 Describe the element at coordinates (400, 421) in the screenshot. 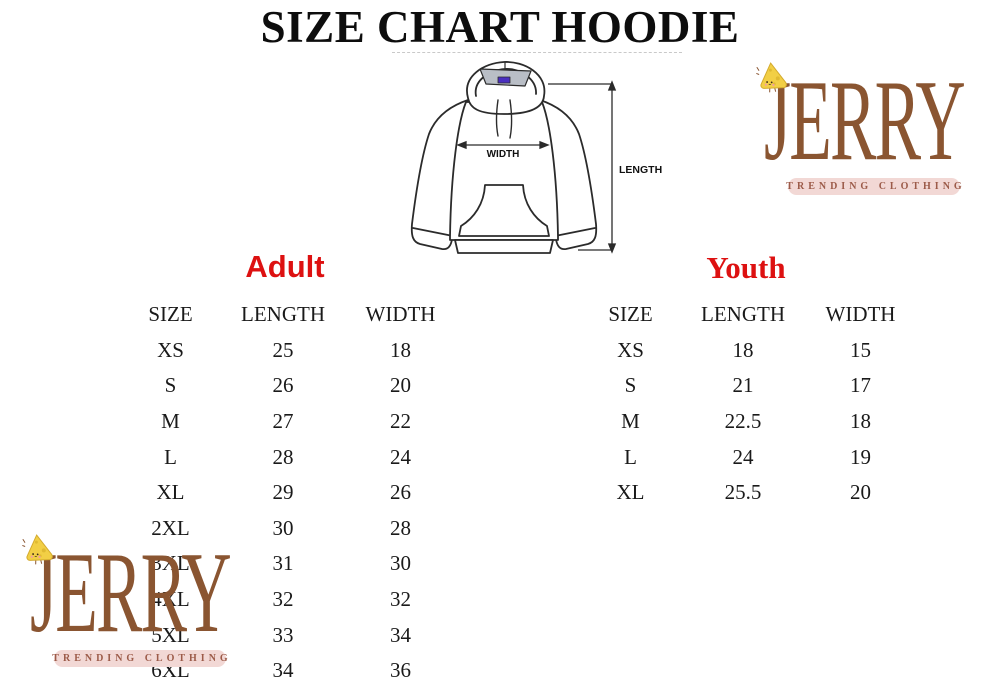

I see `width-cell: 22` at that location.